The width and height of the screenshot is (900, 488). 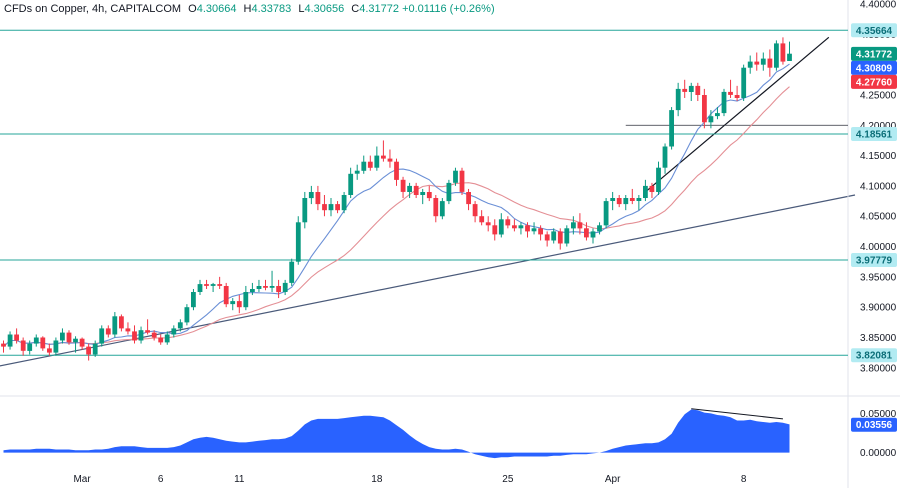 What do you see at coordinates (878, 453) in the screenshot?
I see `oscillator-tick-label: 0.00000` at bounding box center [878, 453].